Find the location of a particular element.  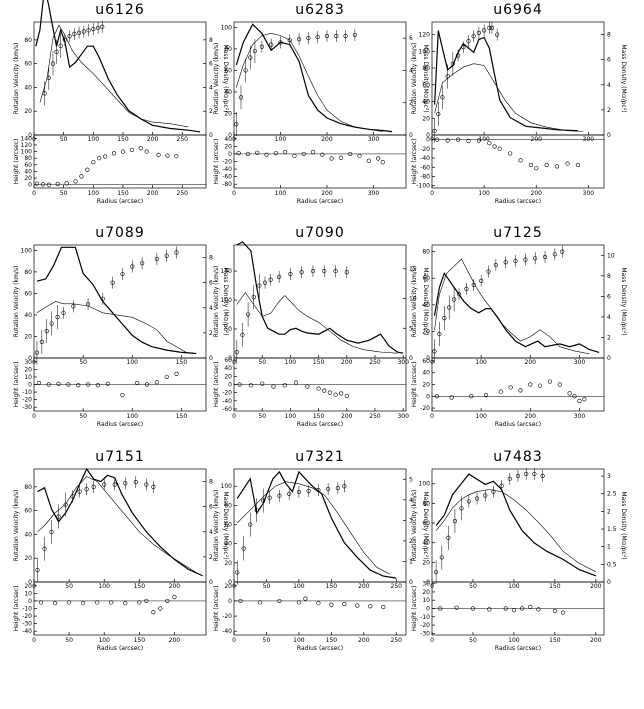

h-tick-label: 120 is located at coordinates (27, 145).